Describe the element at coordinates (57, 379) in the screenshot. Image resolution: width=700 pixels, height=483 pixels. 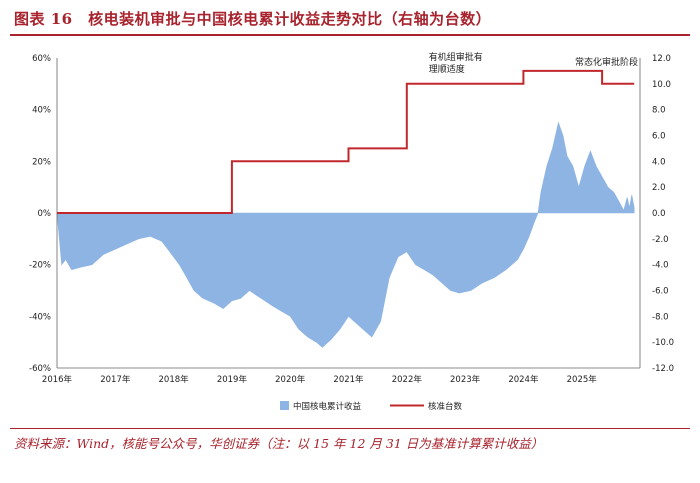
I see `x-tick-label: 2016年` at that location.